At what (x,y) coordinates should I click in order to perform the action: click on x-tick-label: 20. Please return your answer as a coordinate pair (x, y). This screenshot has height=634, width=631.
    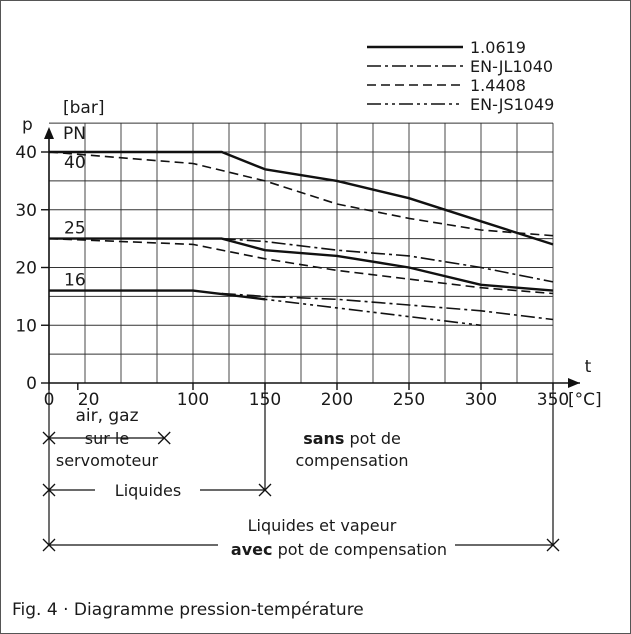
    Looking at the image, I should click on (89, 400).